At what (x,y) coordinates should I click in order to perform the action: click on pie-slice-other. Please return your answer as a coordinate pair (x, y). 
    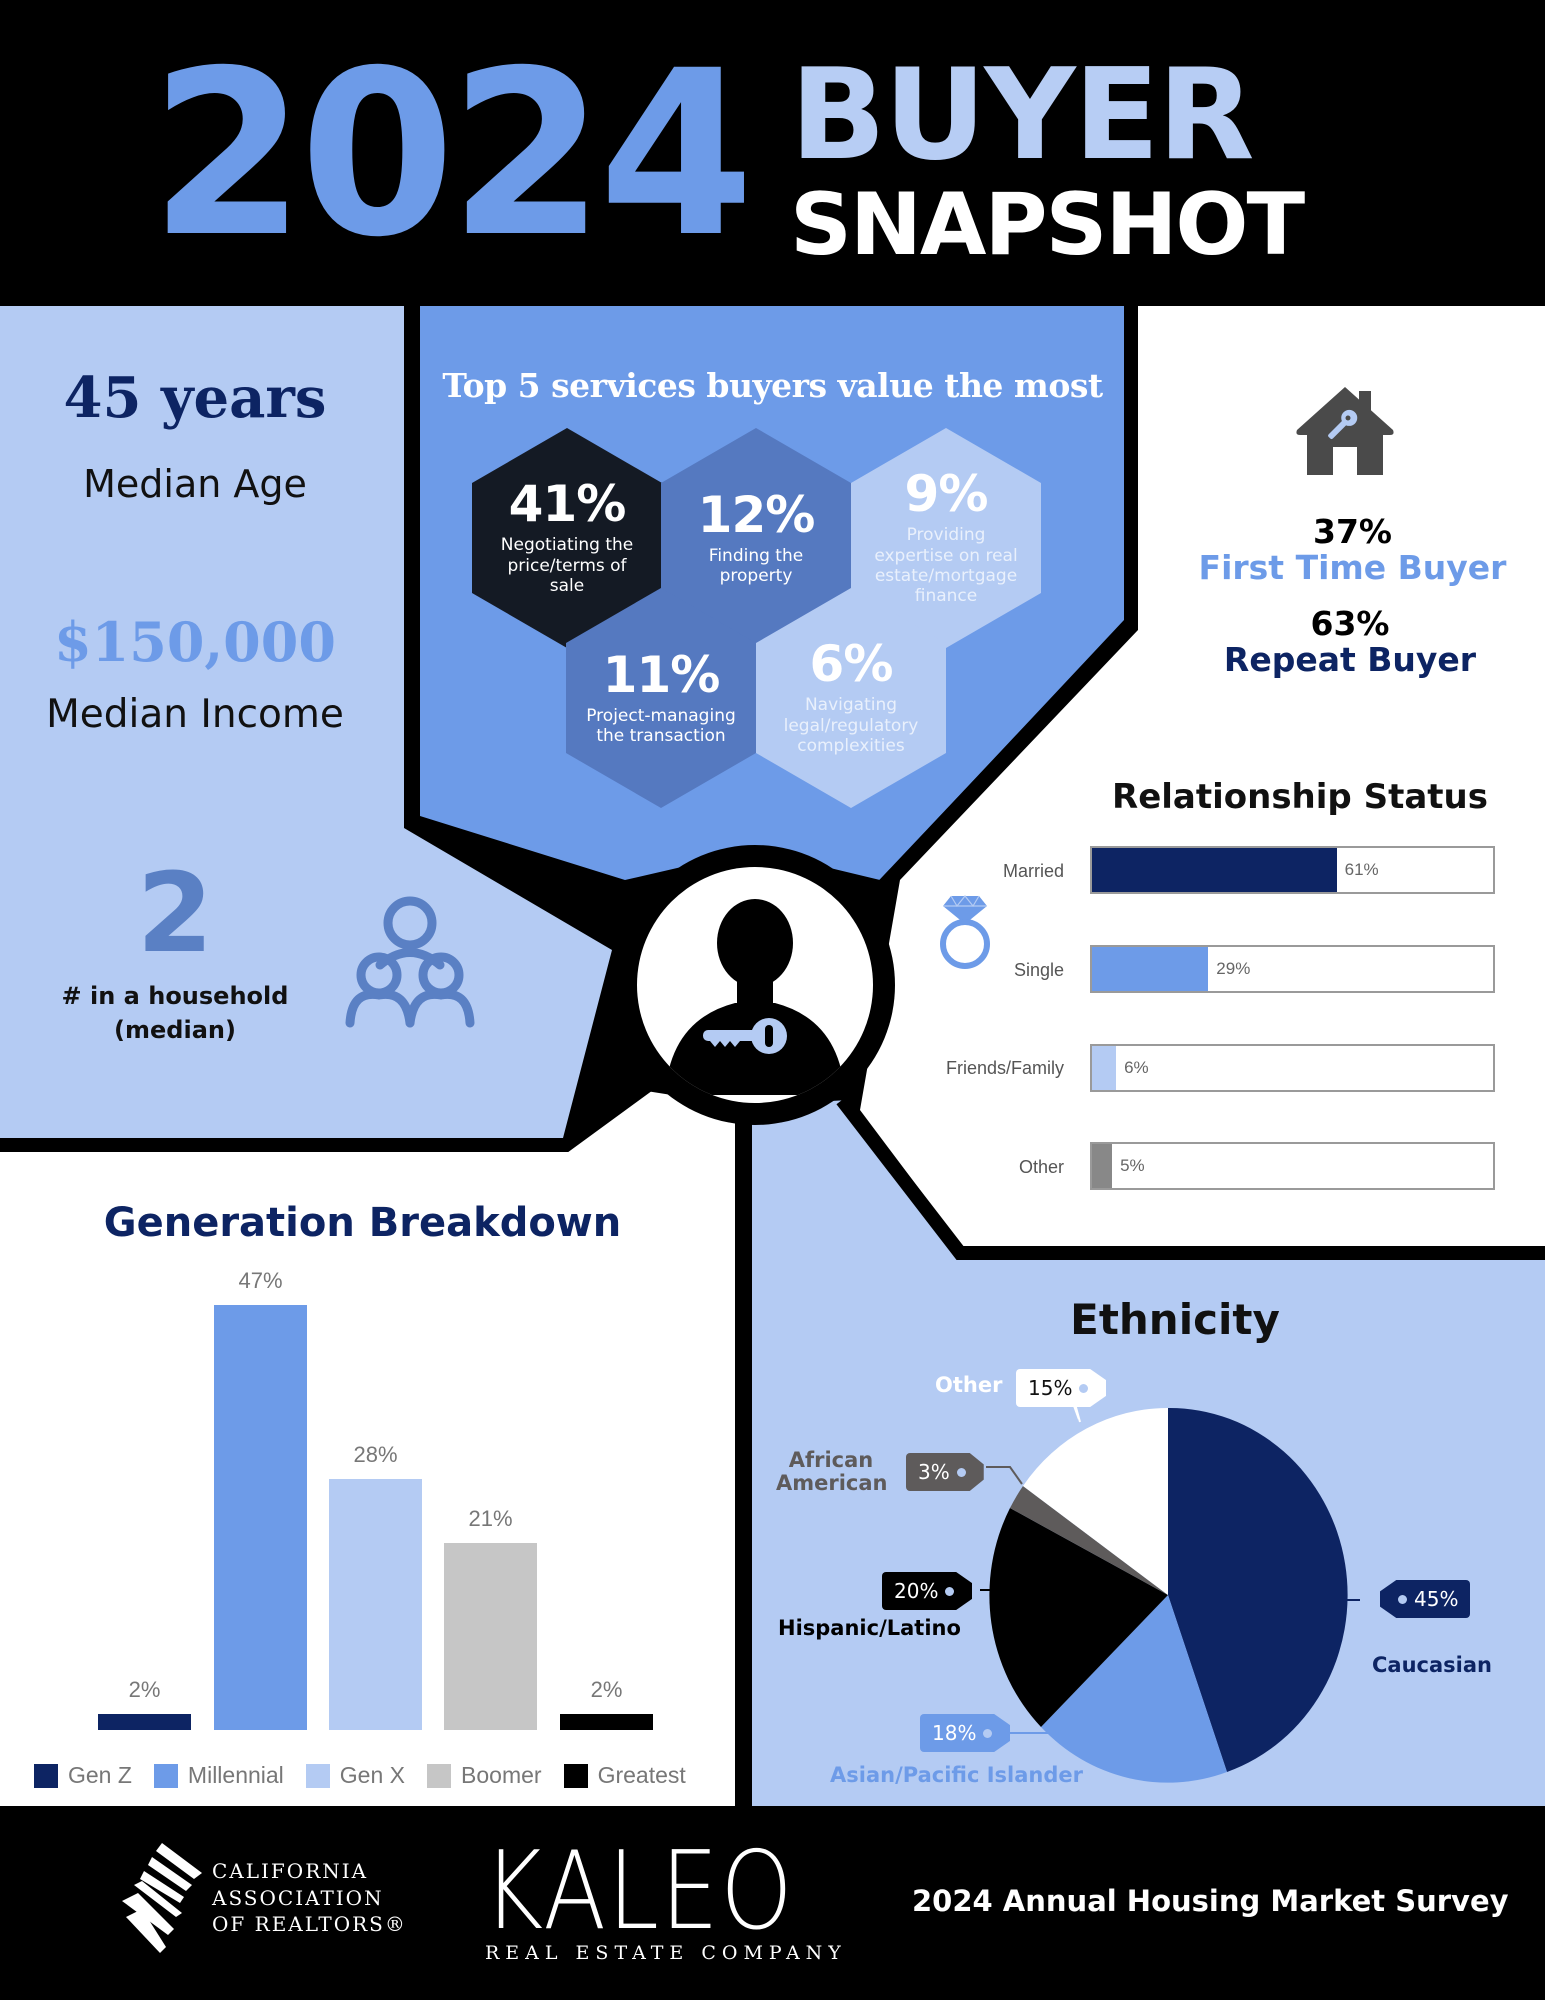
    Looking at the image, I should click on (1095, 1501).